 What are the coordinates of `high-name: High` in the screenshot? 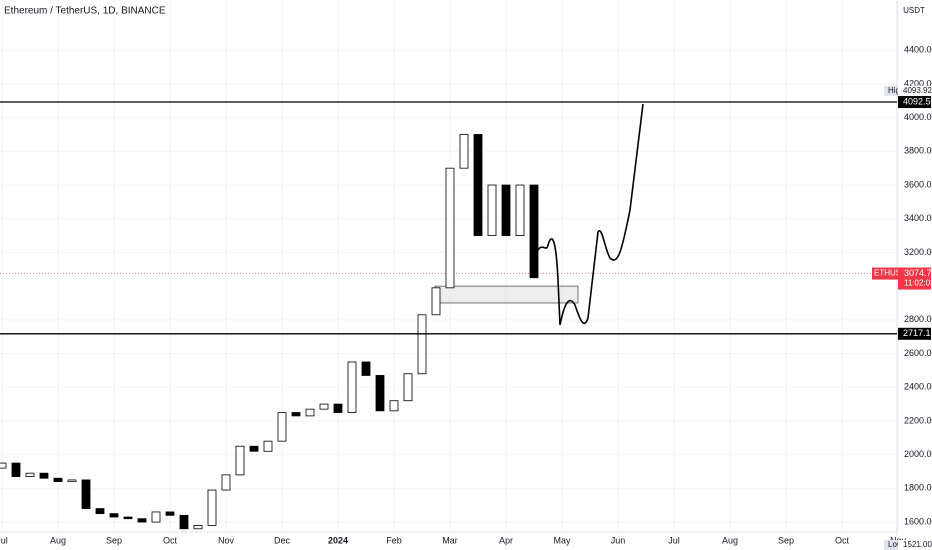 It's located at (896, 90).